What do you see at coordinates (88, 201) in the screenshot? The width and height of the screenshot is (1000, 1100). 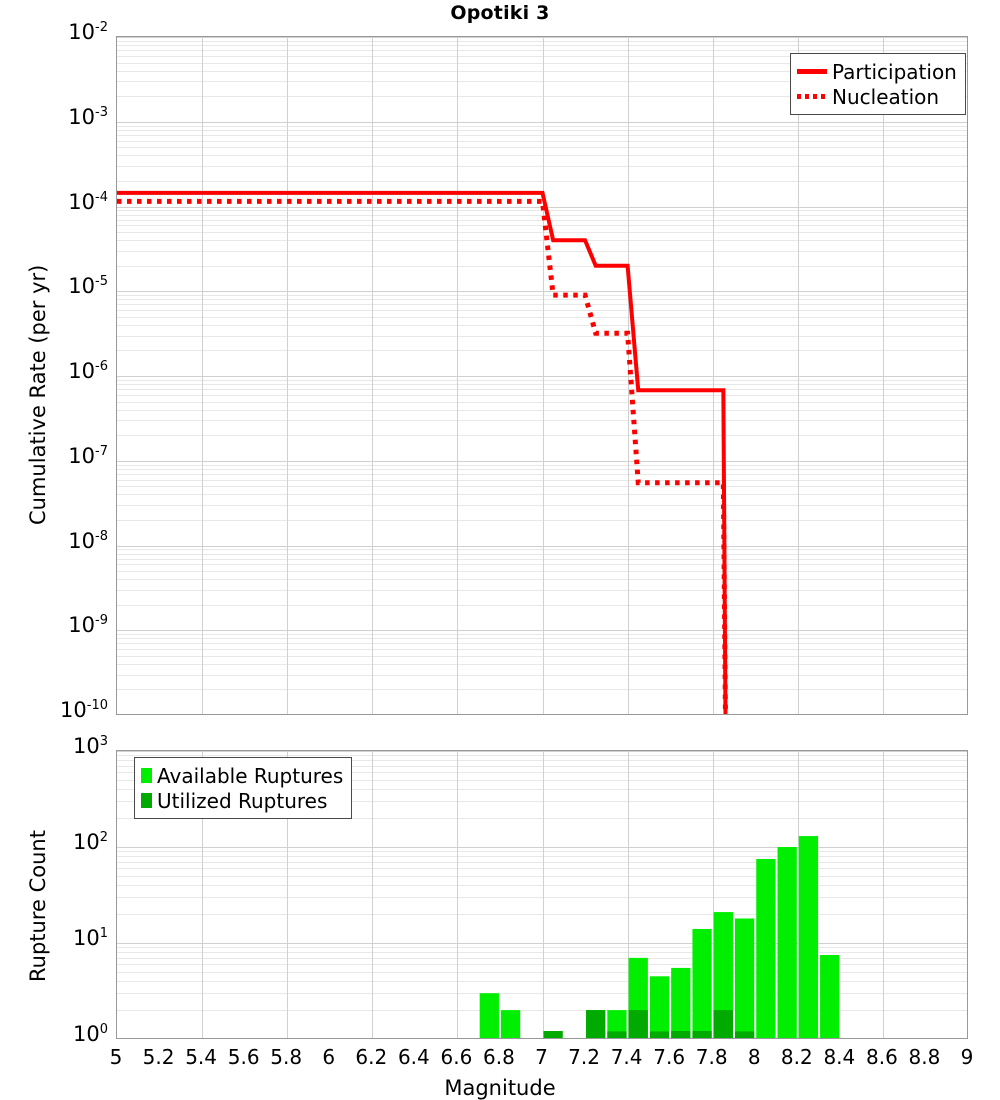 I see `y-tick-label: 10⁻⁴` at bounding box center [88, 201].